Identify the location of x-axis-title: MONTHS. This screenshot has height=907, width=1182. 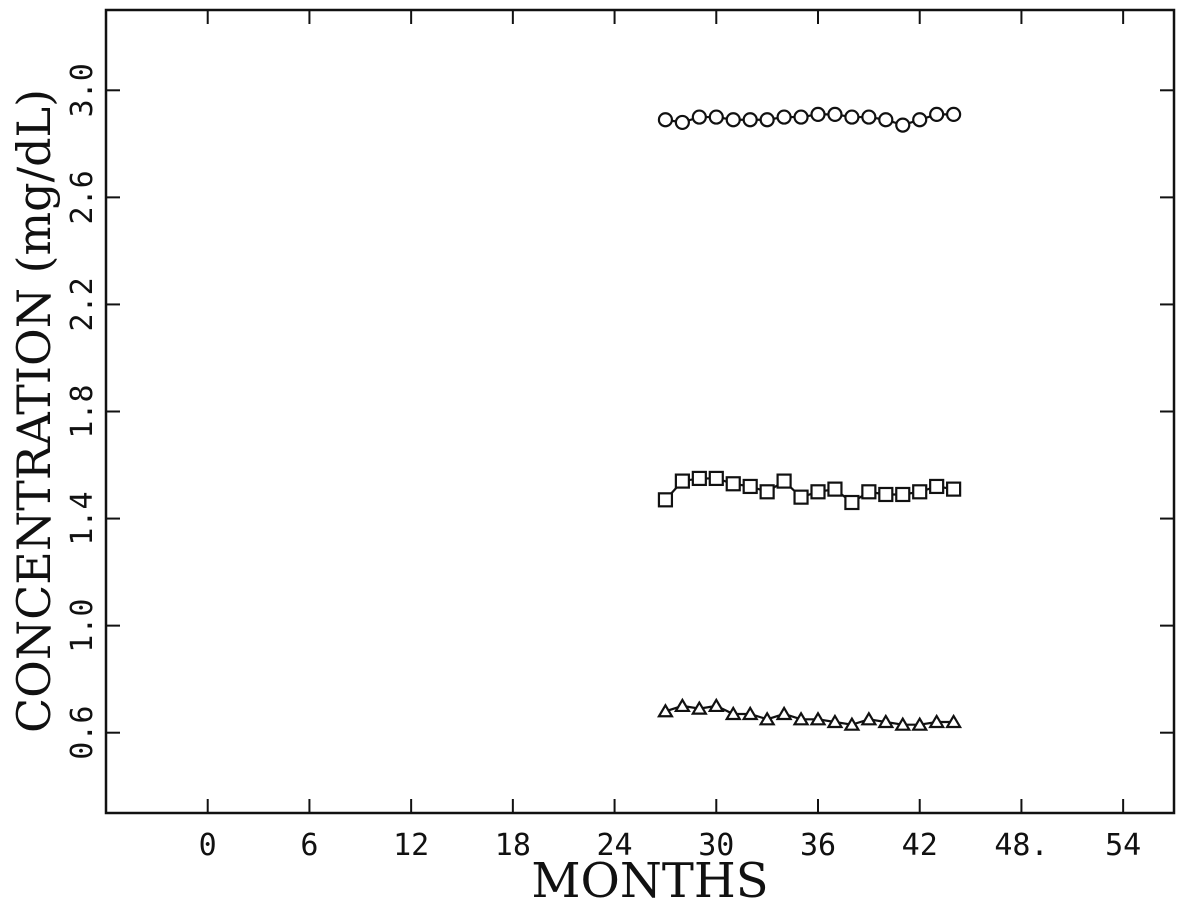
(649, 880).